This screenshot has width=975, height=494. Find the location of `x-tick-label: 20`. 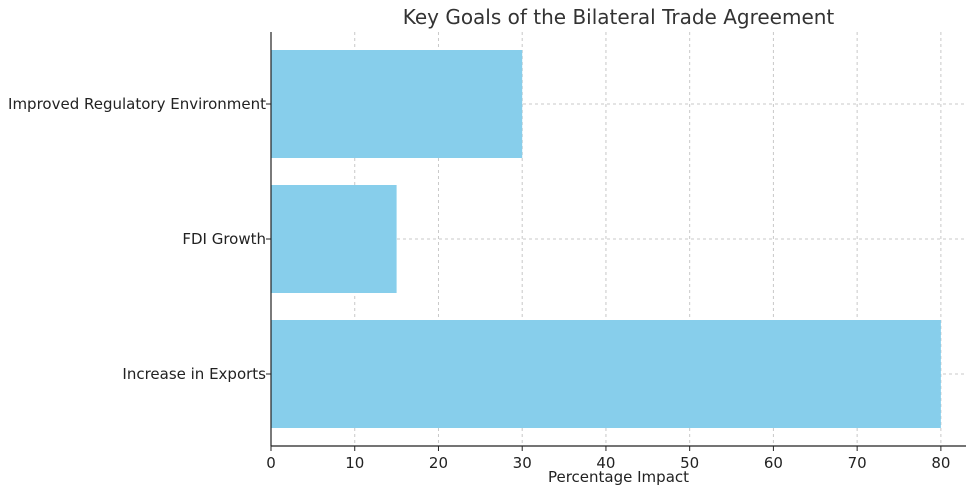

x-tick-label: 20 is located at coordinates (438, 463).